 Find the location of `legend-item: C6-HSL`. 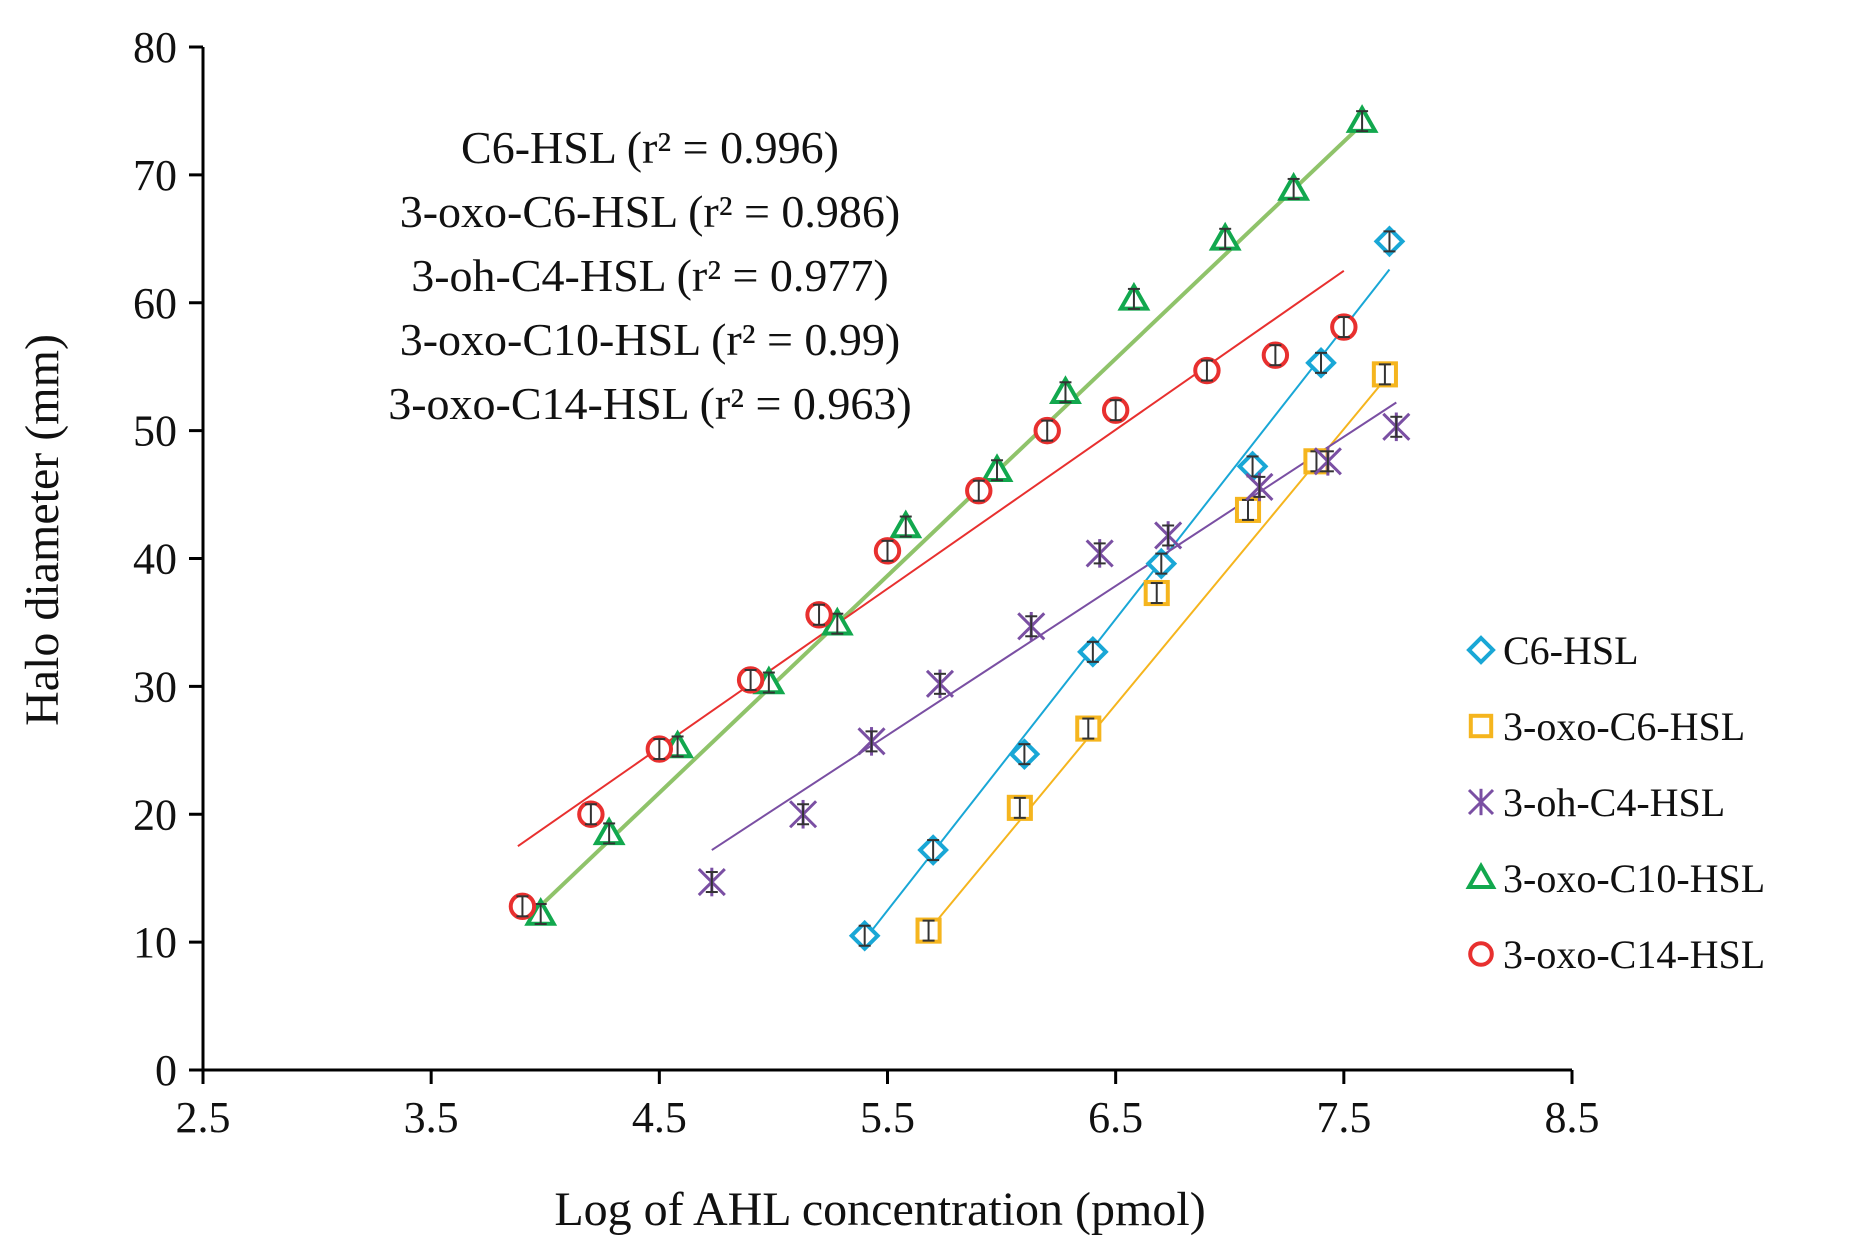

legend-item: C6-HSL is located at coordinates (1552, 650).